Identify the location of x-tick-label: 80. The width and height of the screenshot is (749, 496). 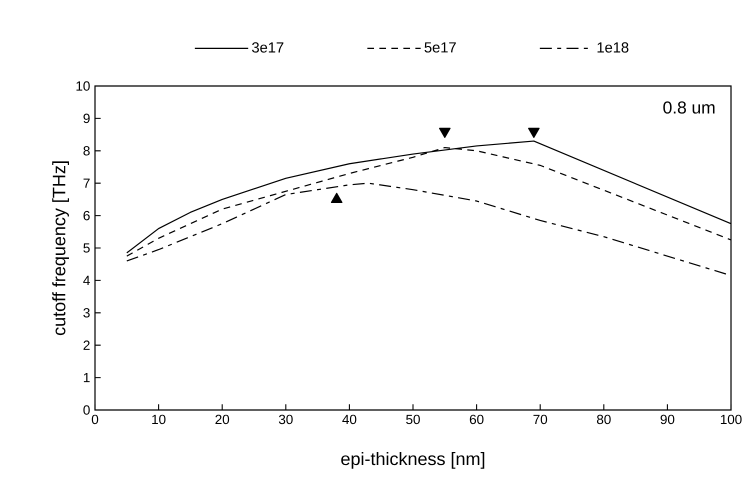
(603, 419).